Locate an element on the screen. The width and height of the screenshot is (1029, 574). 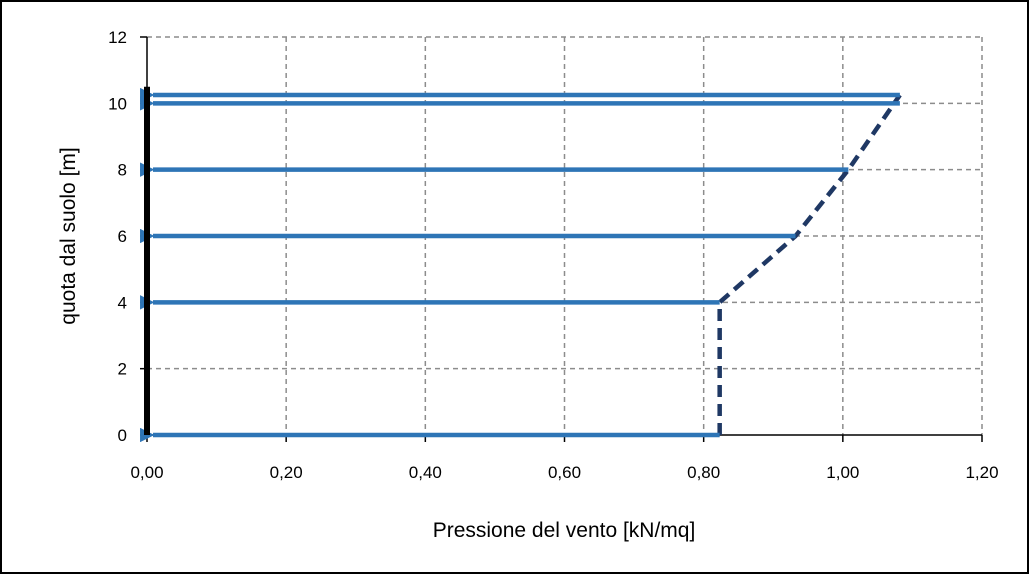
x-tick-label: 1,00 is located at coordinates (842, 472).